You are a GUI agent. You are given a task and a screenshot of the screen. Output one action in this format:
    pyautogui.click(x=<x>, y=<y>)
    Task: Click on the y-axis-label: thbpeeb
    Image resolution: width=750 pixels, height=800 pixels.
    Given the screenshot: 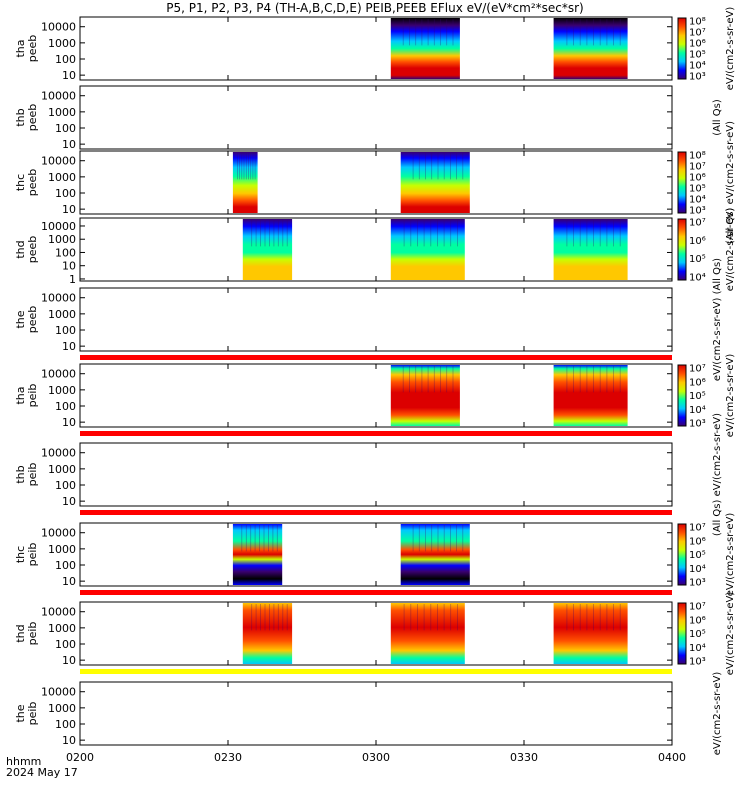 What is the action you would take?
    pyautogui.click(x=26, y=118)
    